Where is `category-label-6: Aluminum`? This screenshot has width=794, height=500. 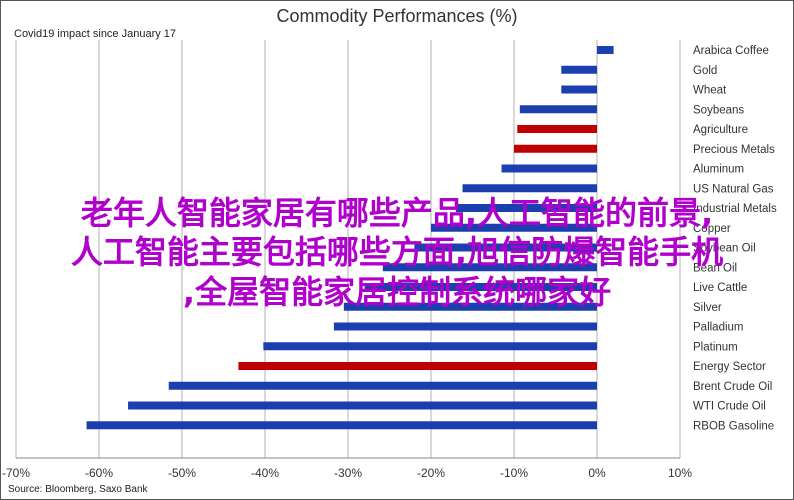
category-label-6: Aluminum is located at coordinates (718, 170).